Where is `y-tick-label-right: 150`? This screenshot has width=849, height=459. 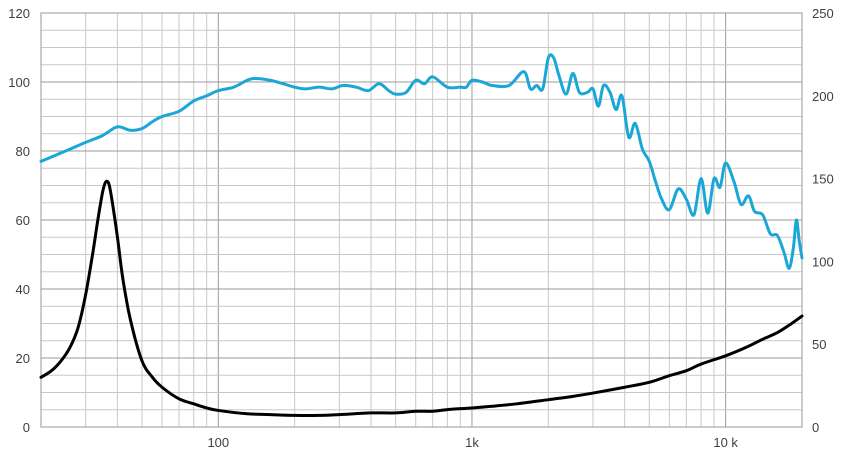
y-tick-label-right: 150 is located at coordinates (823, 179).